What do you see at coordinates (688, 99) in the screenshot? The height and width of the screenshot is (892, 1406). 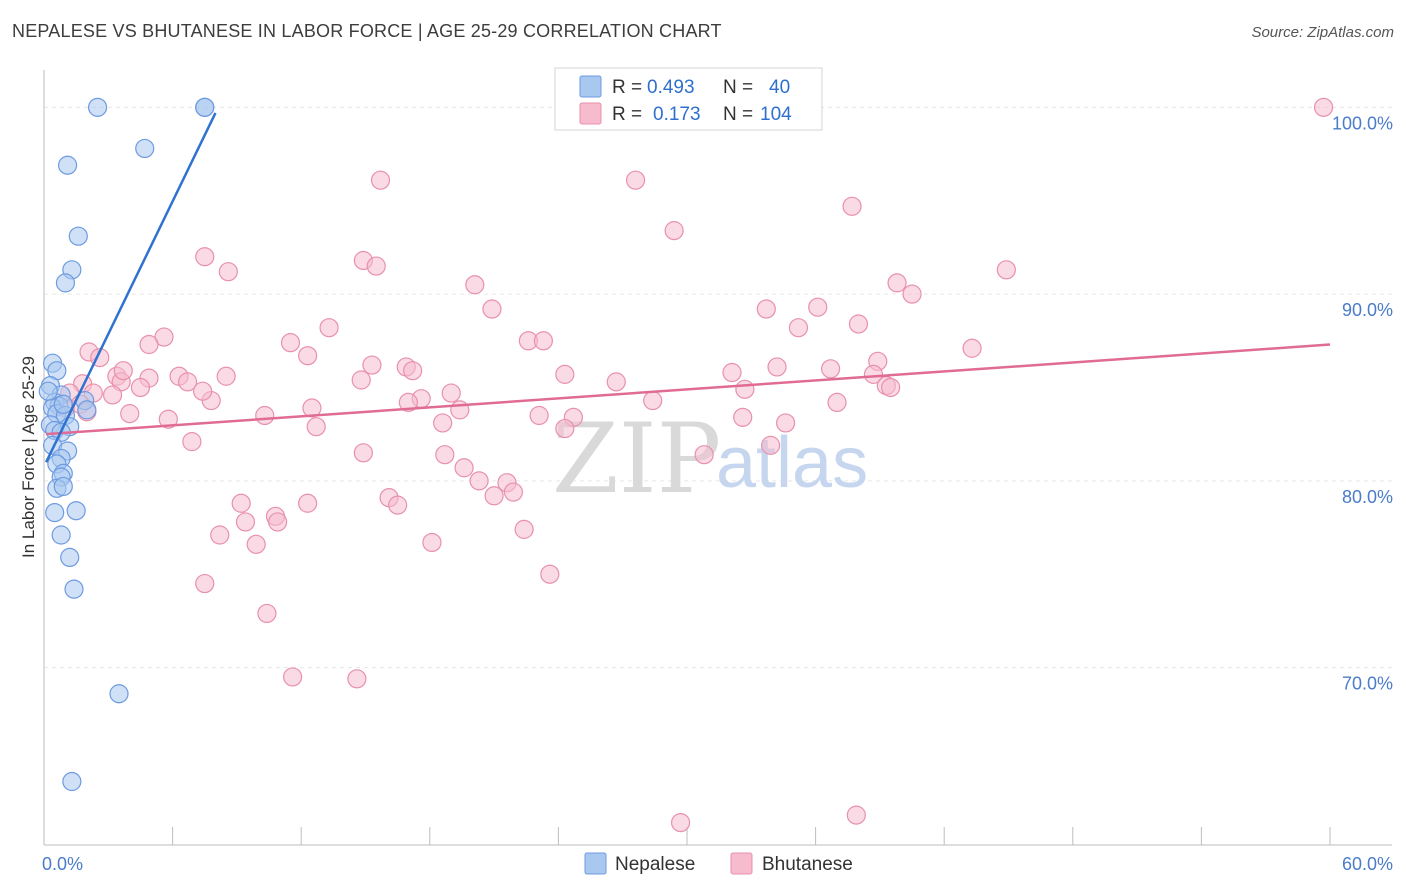 I see `stats-legend: R = 0.493 N = 40 R = 0.173 N = 104` at bounding box center [688, 99].